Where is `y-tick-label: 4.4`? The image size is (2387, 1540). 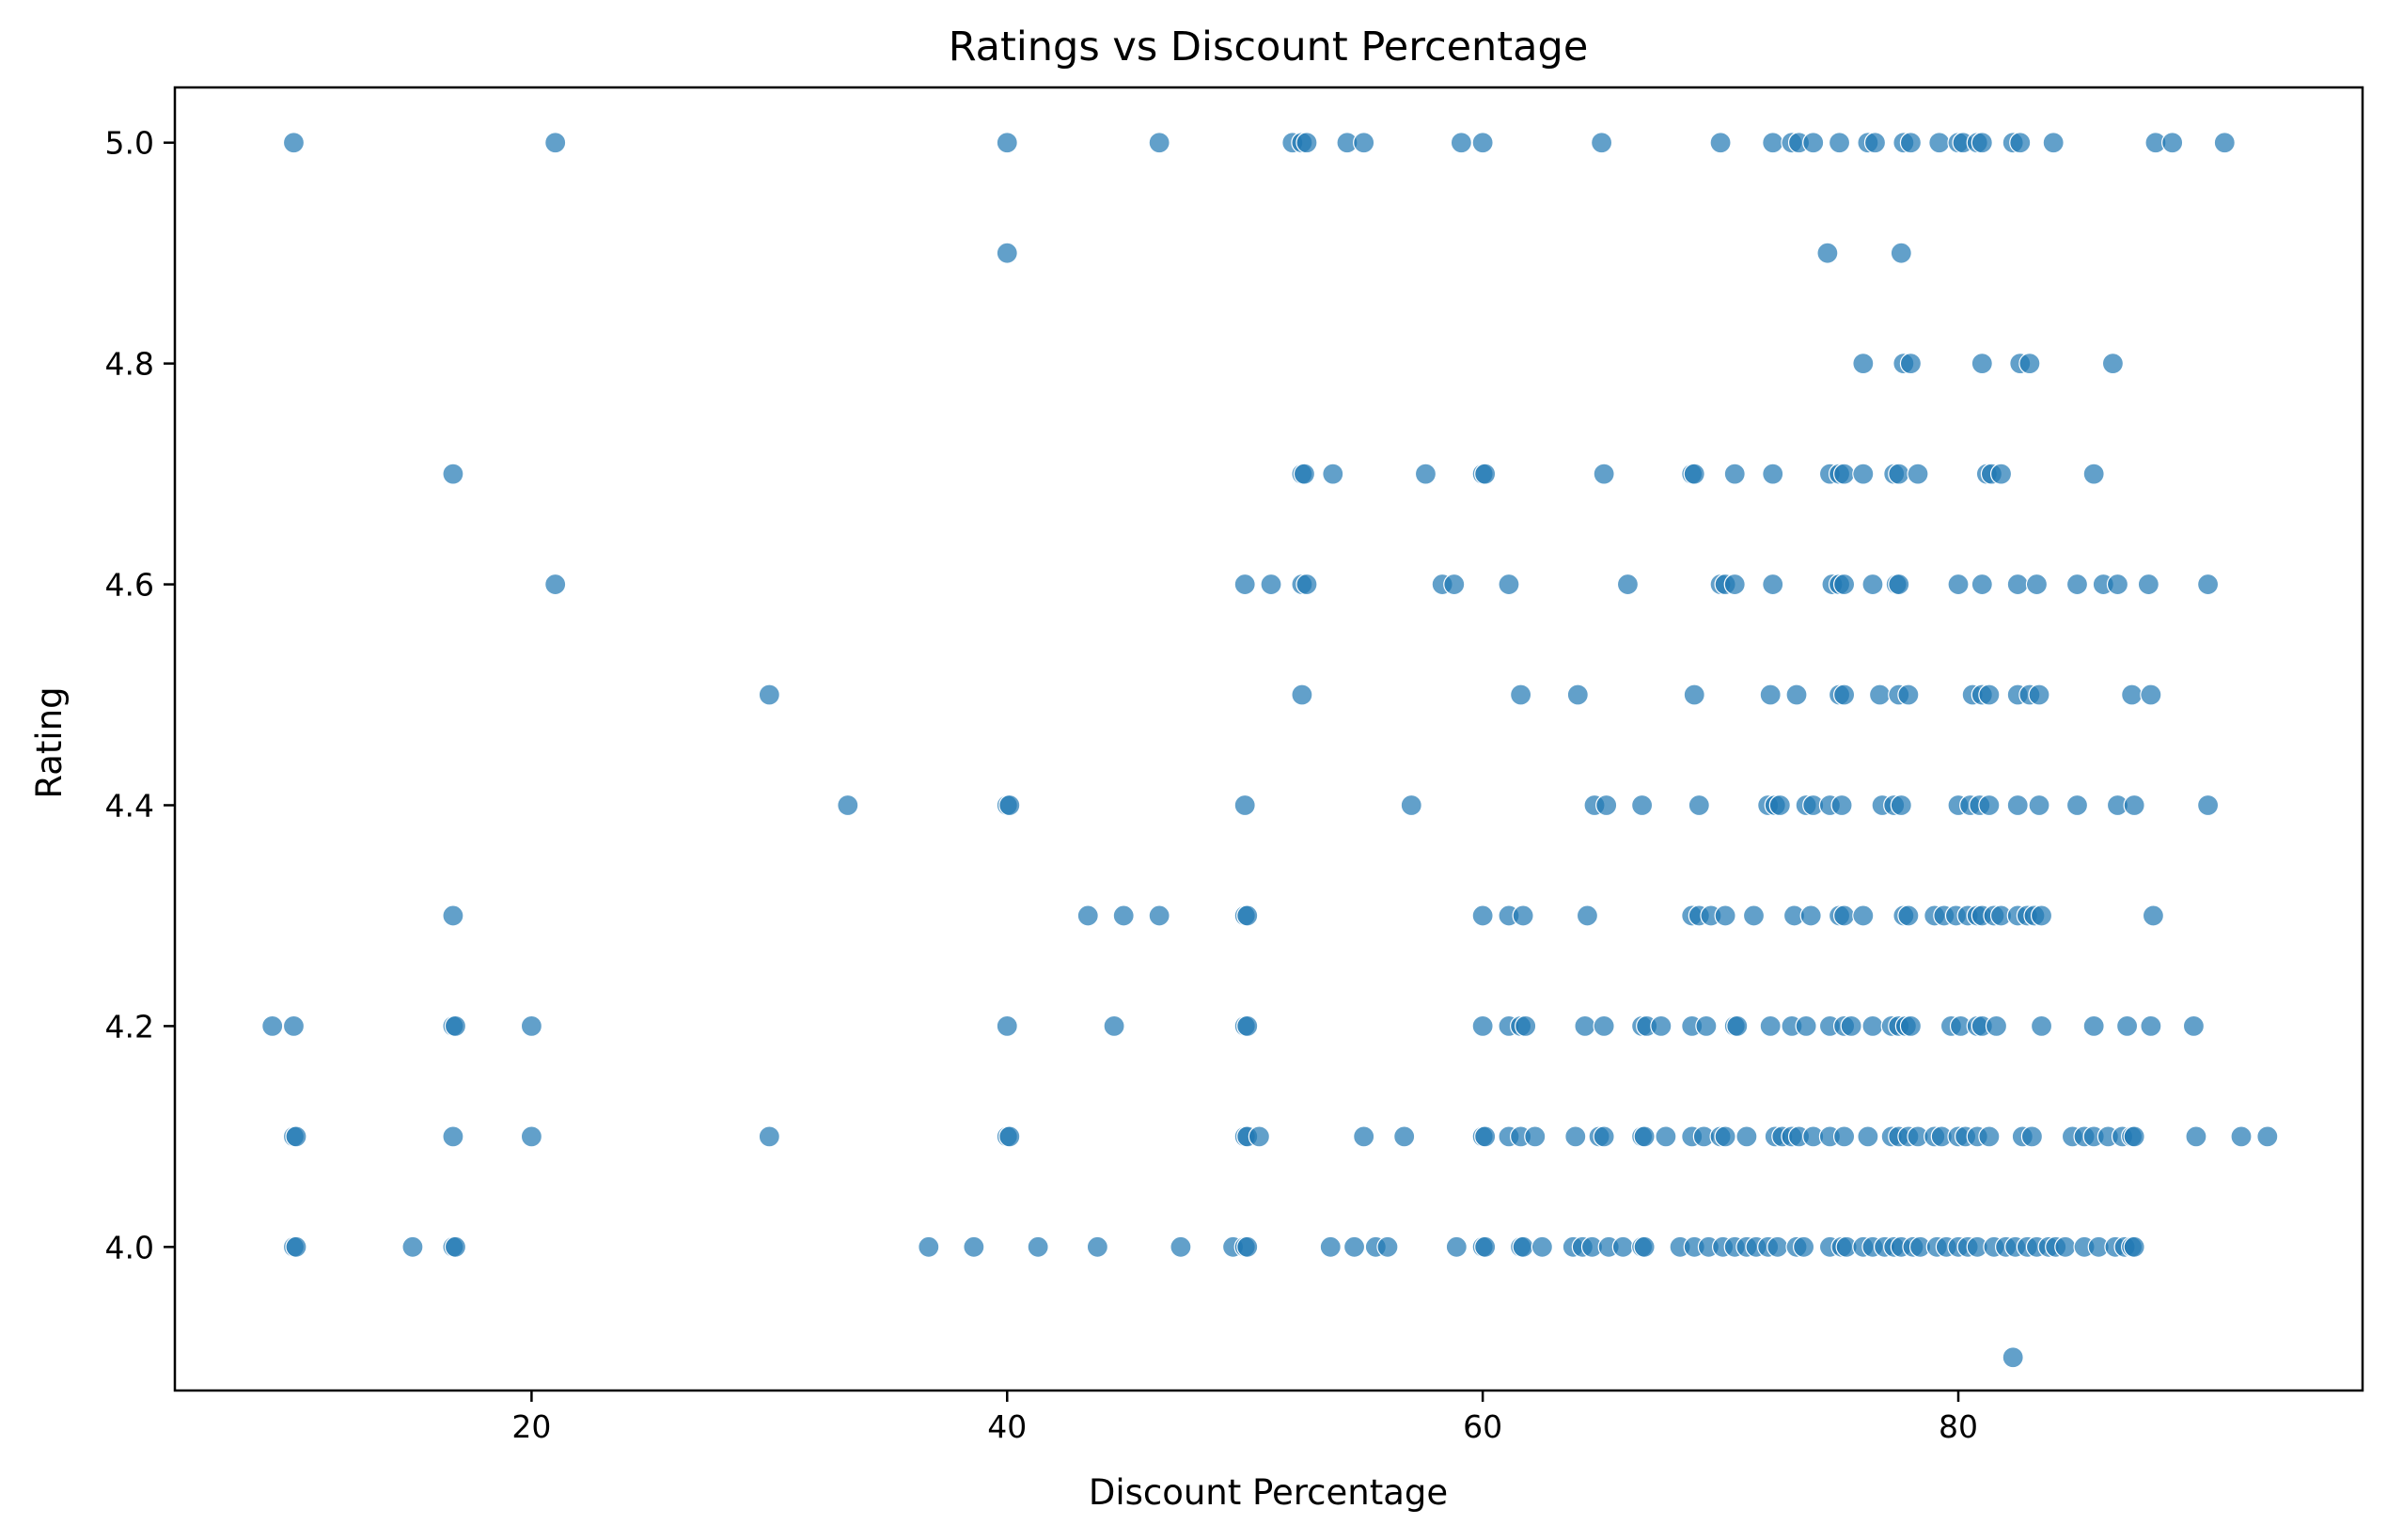
y-tick-label: 4.4 is located at coordinates (129, 806).